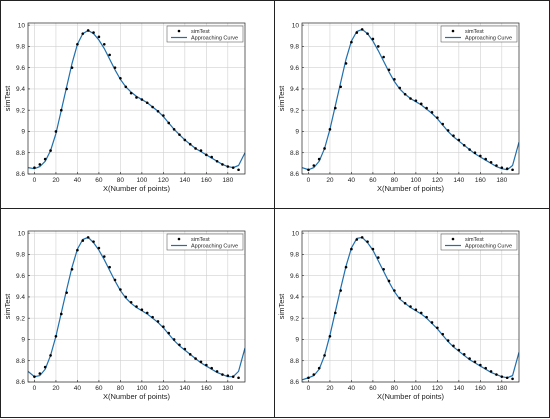 The height and width of the screenshot is (419, 550). What do you see at coordinates (20, 47) in the screenshot?
I see `y-tick-label: 9.8` at bounding box center [20, 47].